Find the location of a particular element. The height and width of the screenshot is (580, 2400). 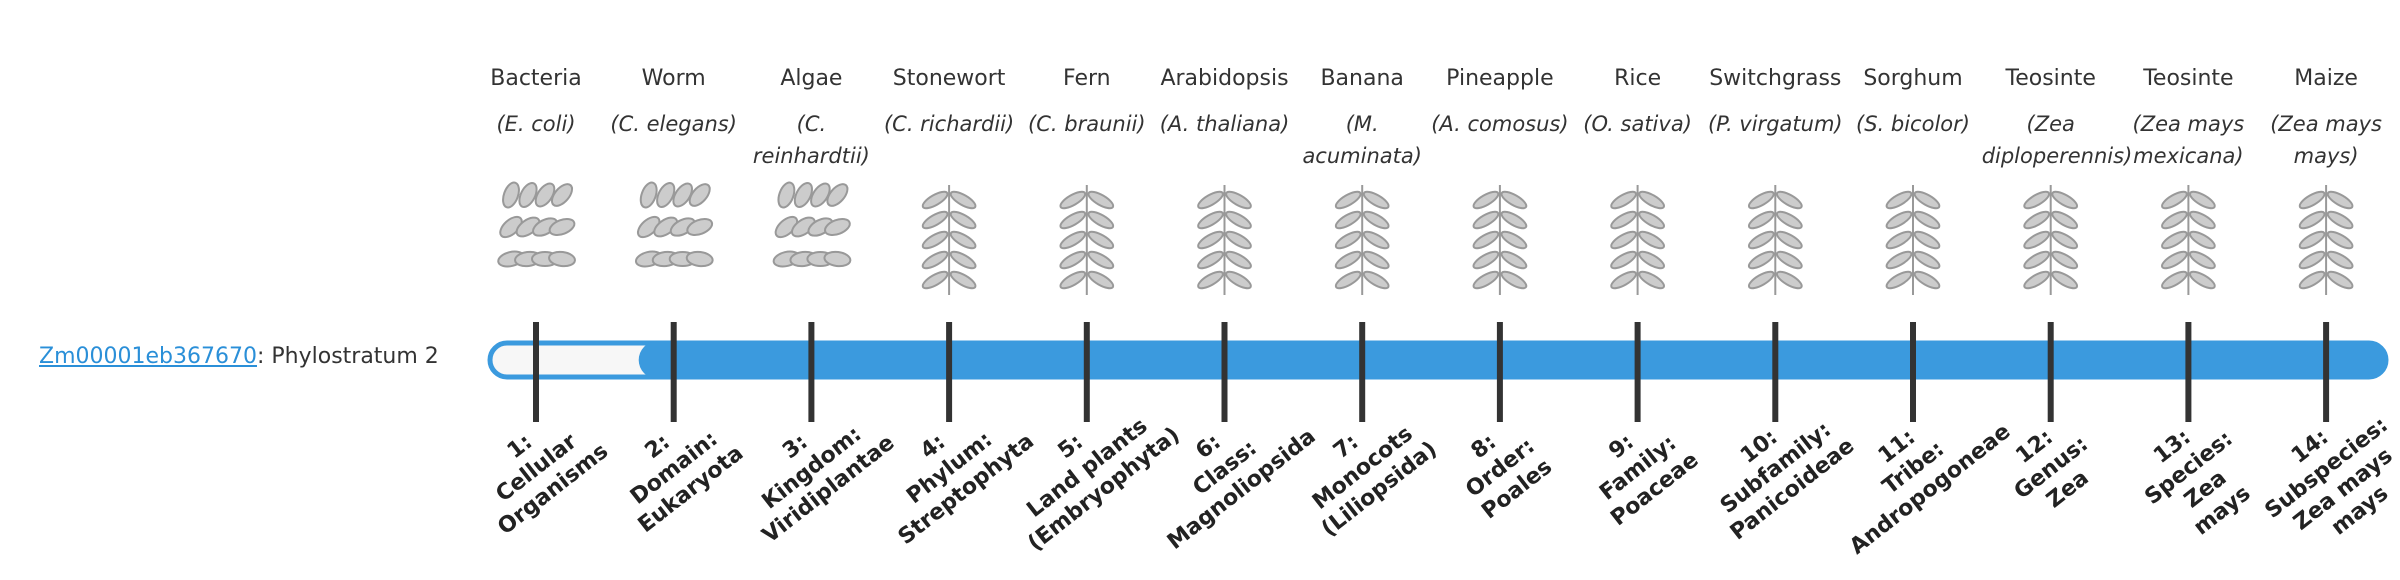

species-name: (C. braunii) is located at coordinates (1087, 124).